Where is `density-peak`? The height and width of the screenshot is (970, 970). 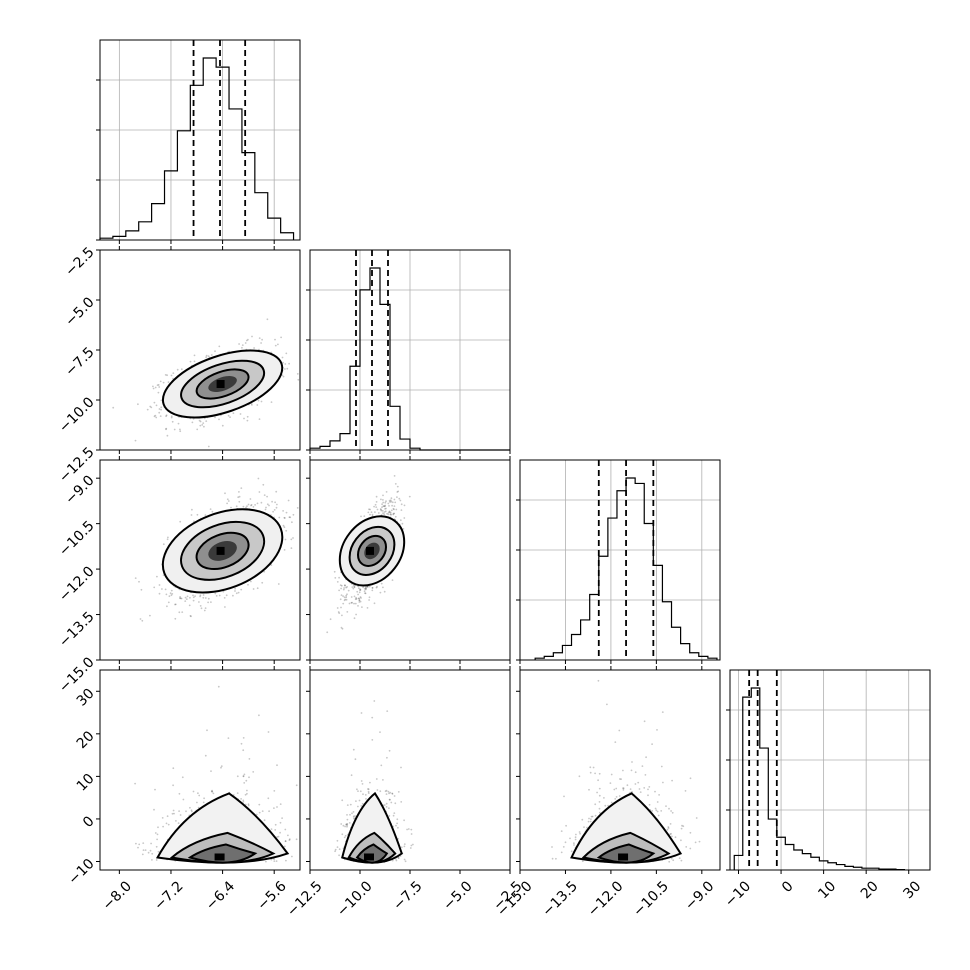 density-peak is located at coordinates (370, 550).